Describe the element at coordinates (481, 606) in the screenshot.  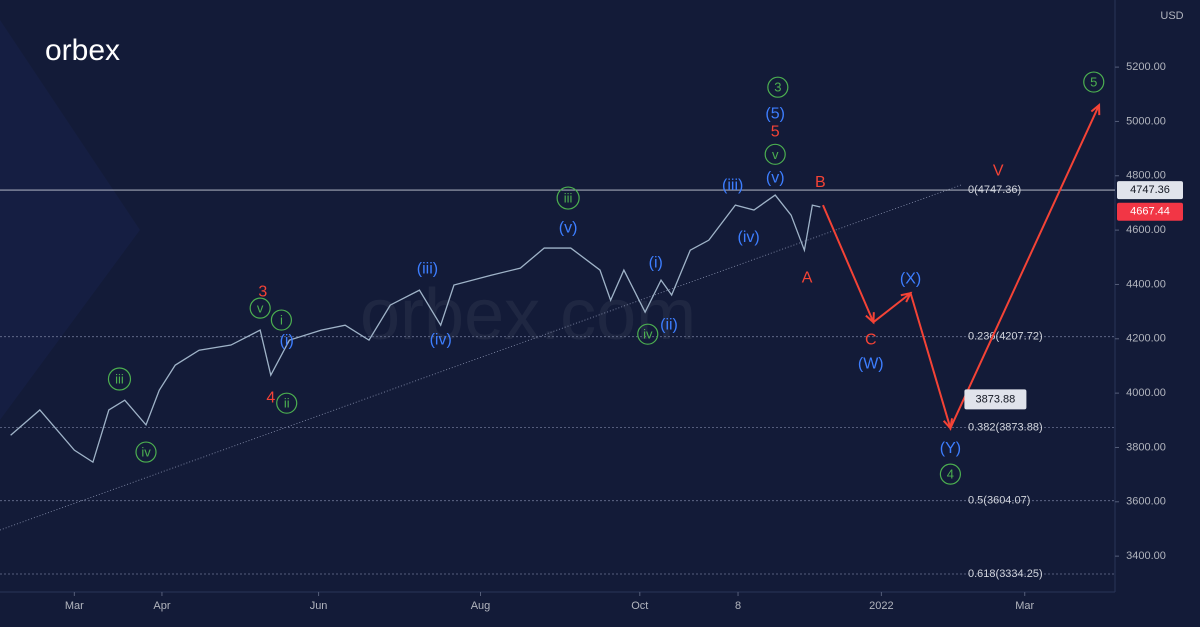
I see `x-tick-label: Aug` at that location.